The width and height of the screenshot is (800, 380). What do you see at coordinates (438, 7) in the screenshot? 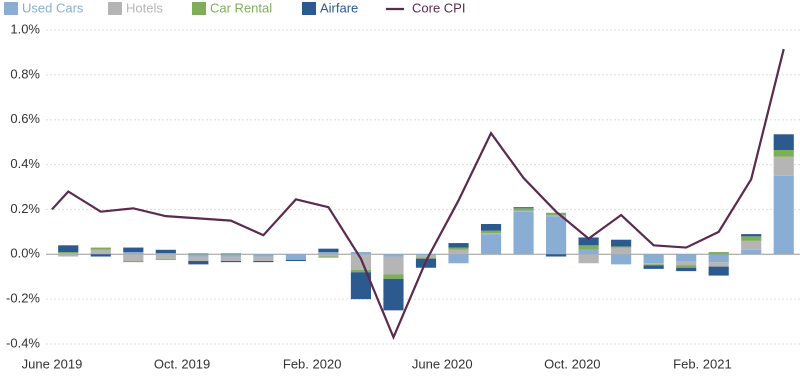
I see `legend-label: Core CPI` at bounding box center [438, 7].